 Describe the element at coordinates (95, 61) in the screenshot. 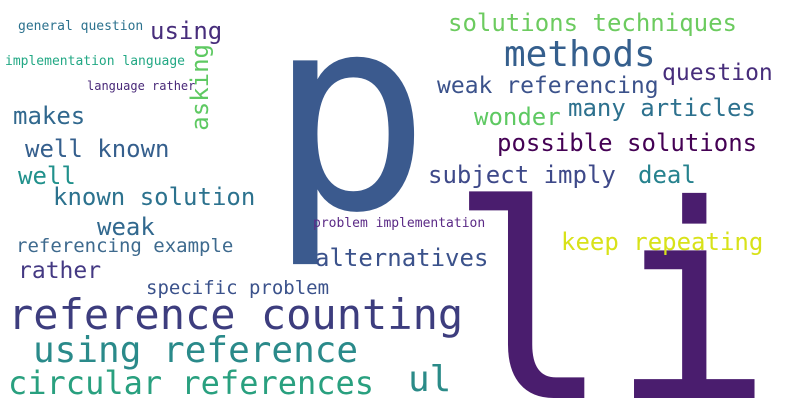

I see `word-implementation-language: implementation language` at that location.